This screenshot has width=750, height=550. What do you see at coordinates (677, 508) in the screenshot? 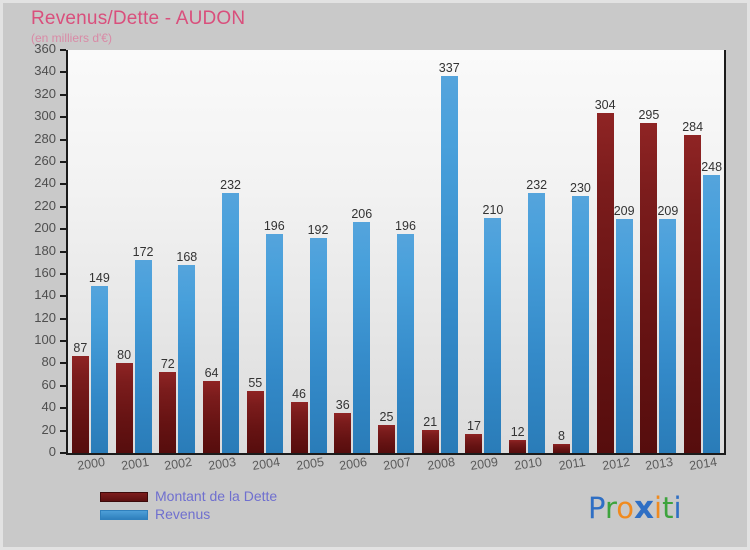
I see `logo-letter: i` at bounding box center [677, 508].